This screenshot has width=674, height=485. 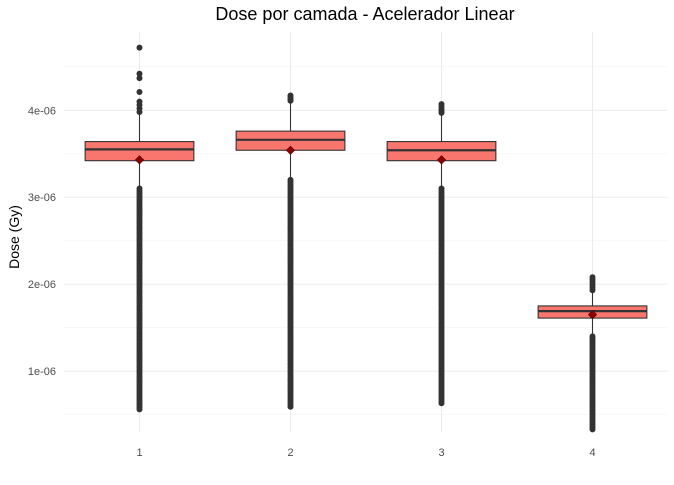 I want to click on x-tick-label: 1, so click(x=139, y=453).